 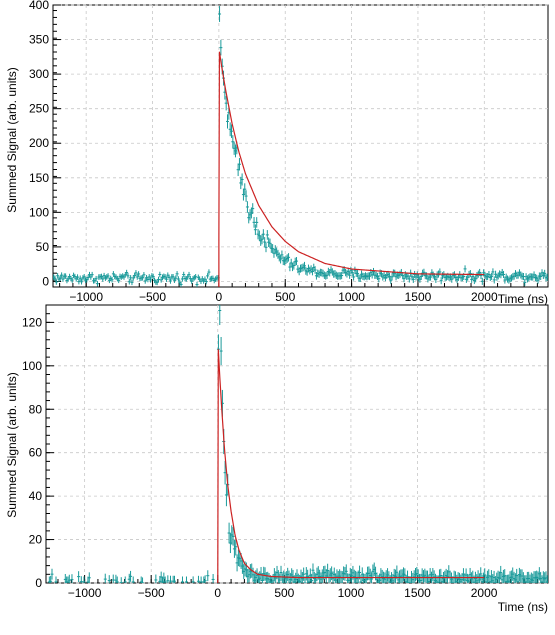 I want to click on y-tick-label: 20, so click(x=36, y=540).